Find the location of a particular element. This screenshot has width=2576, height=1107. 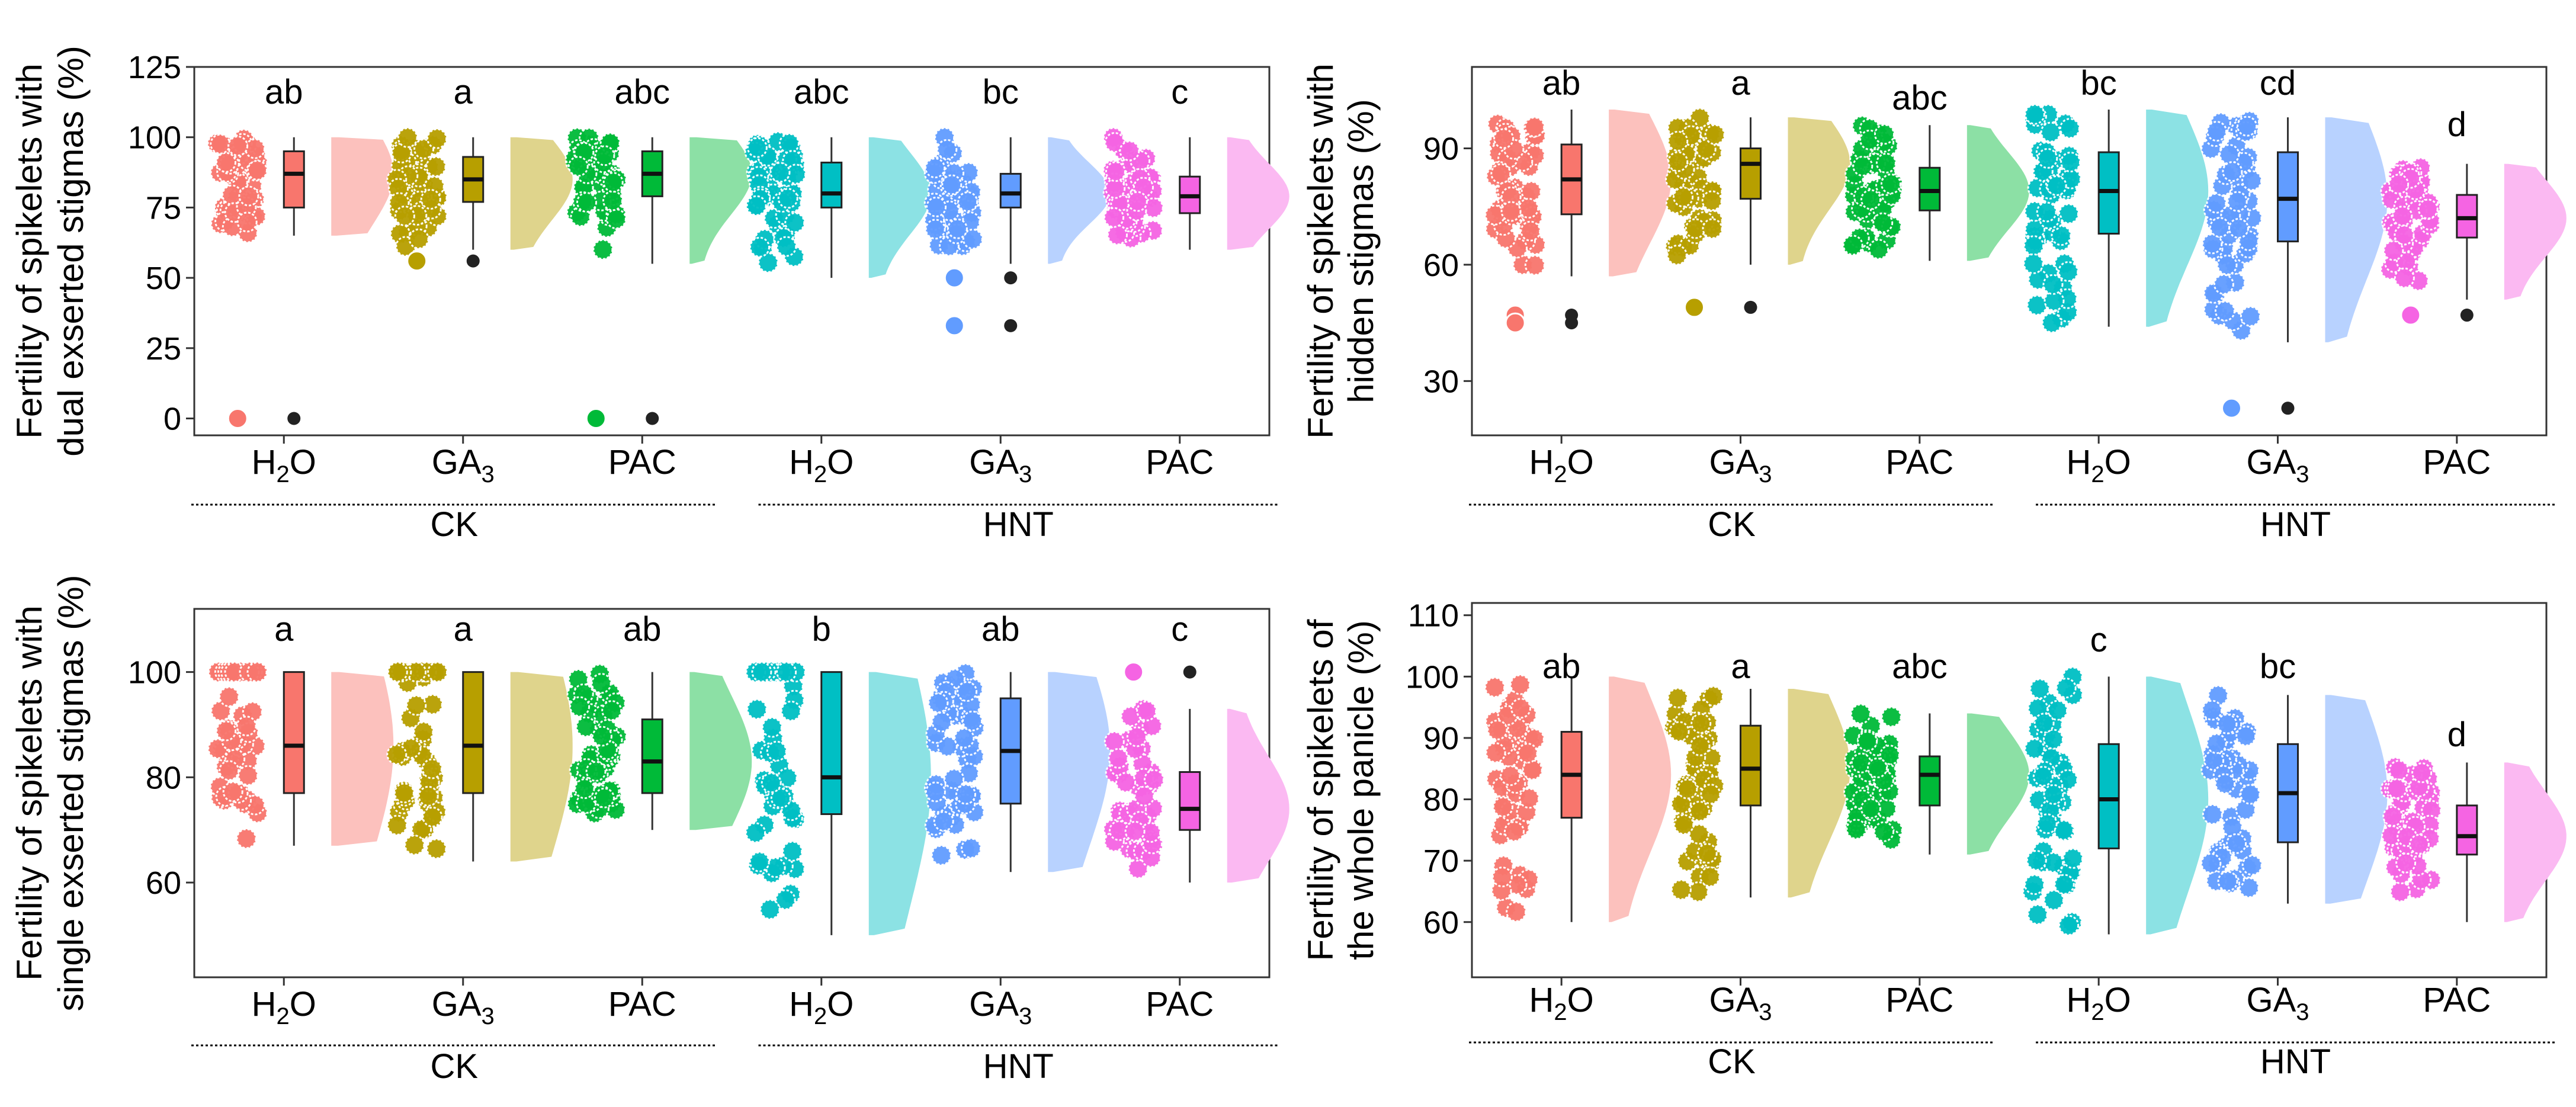

significance-letter: bc is located at coordinates (2099, 83).